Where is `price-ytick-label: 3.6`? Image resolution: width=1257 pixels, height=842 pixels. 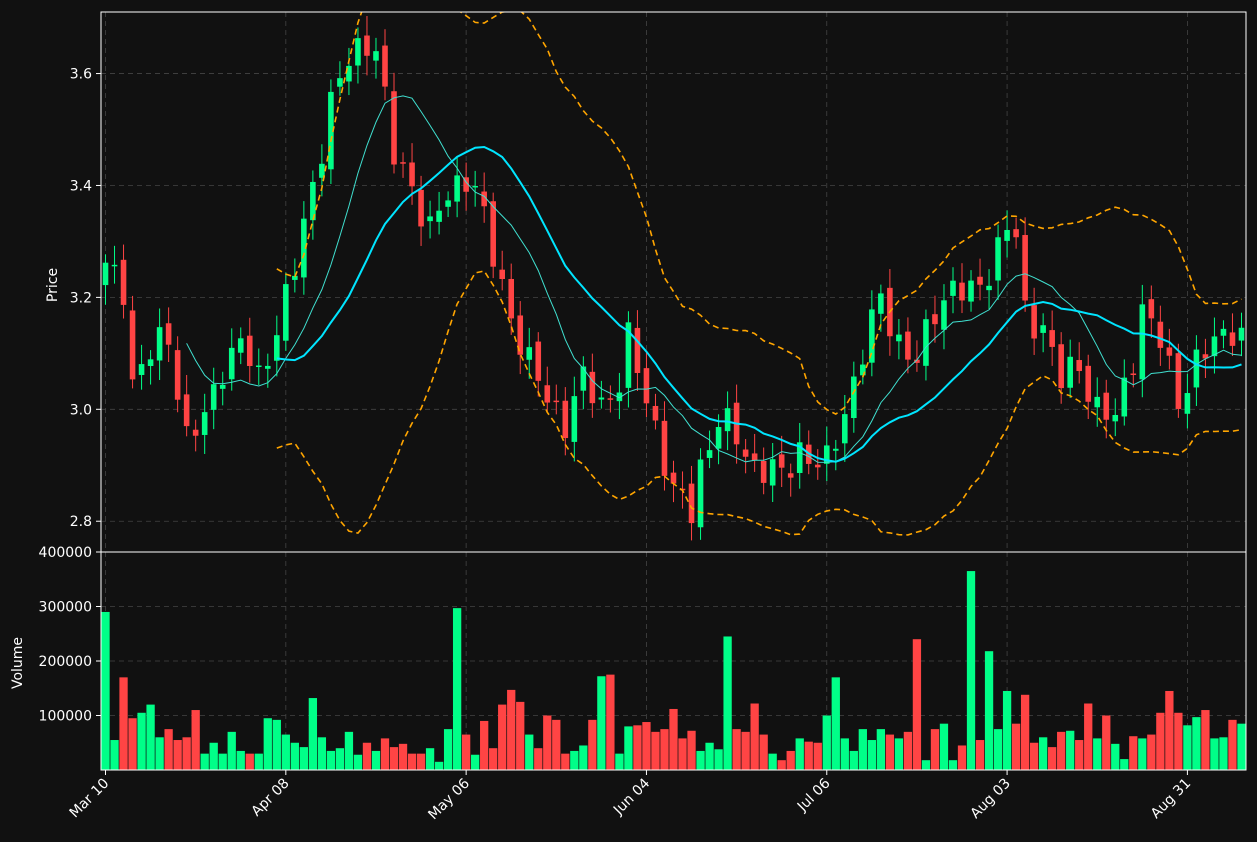 price-ytick-label: 3.6 is located at coordinates (81, 75).